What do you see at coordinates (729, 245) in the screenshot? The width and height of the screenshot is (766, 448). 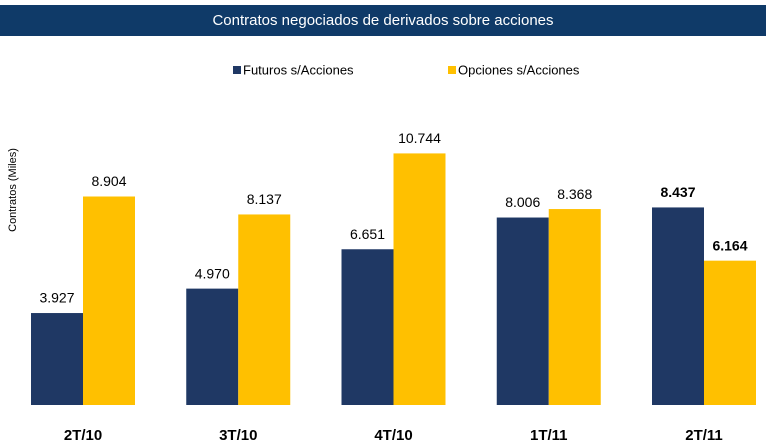 I see `value-label: 6.164` at bounding box center [729, 245].